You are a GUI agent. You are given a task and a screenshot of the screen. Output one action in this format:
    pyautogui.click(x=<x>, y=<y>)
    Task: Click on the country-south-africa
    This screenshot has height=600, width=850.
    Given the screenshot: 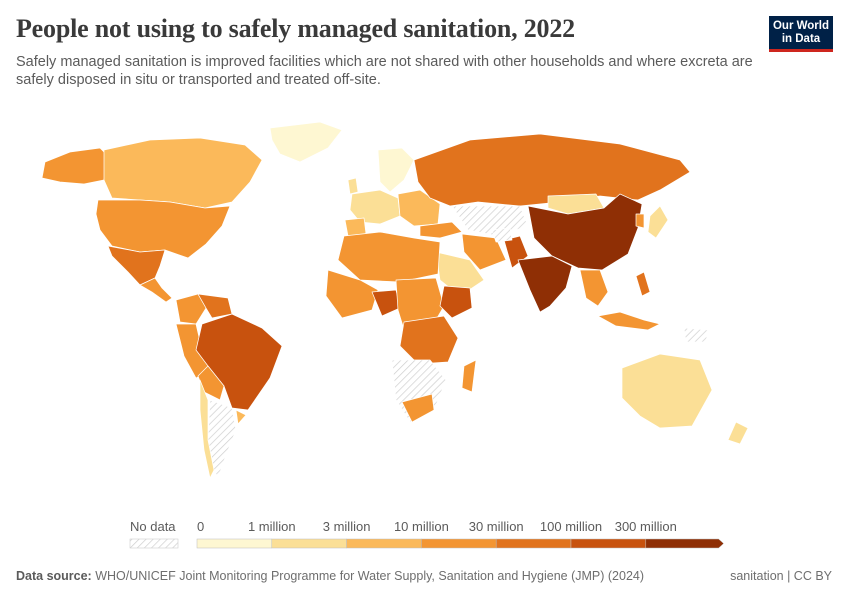 What is the action you would take?
    pyautogui.click(x=418, y=408)
    